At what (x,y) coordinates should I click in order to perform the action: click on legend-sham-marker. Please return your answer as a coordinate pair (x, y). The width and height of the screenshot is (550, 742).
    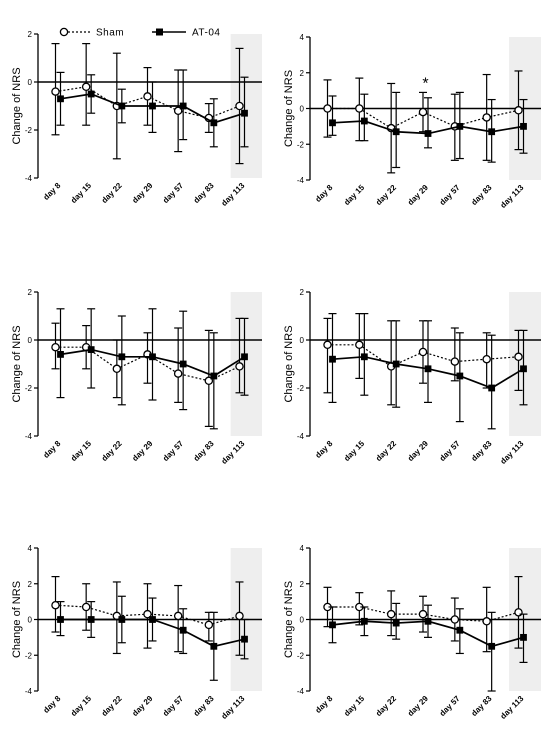
    Looking at the image, I should click on (64, 32).